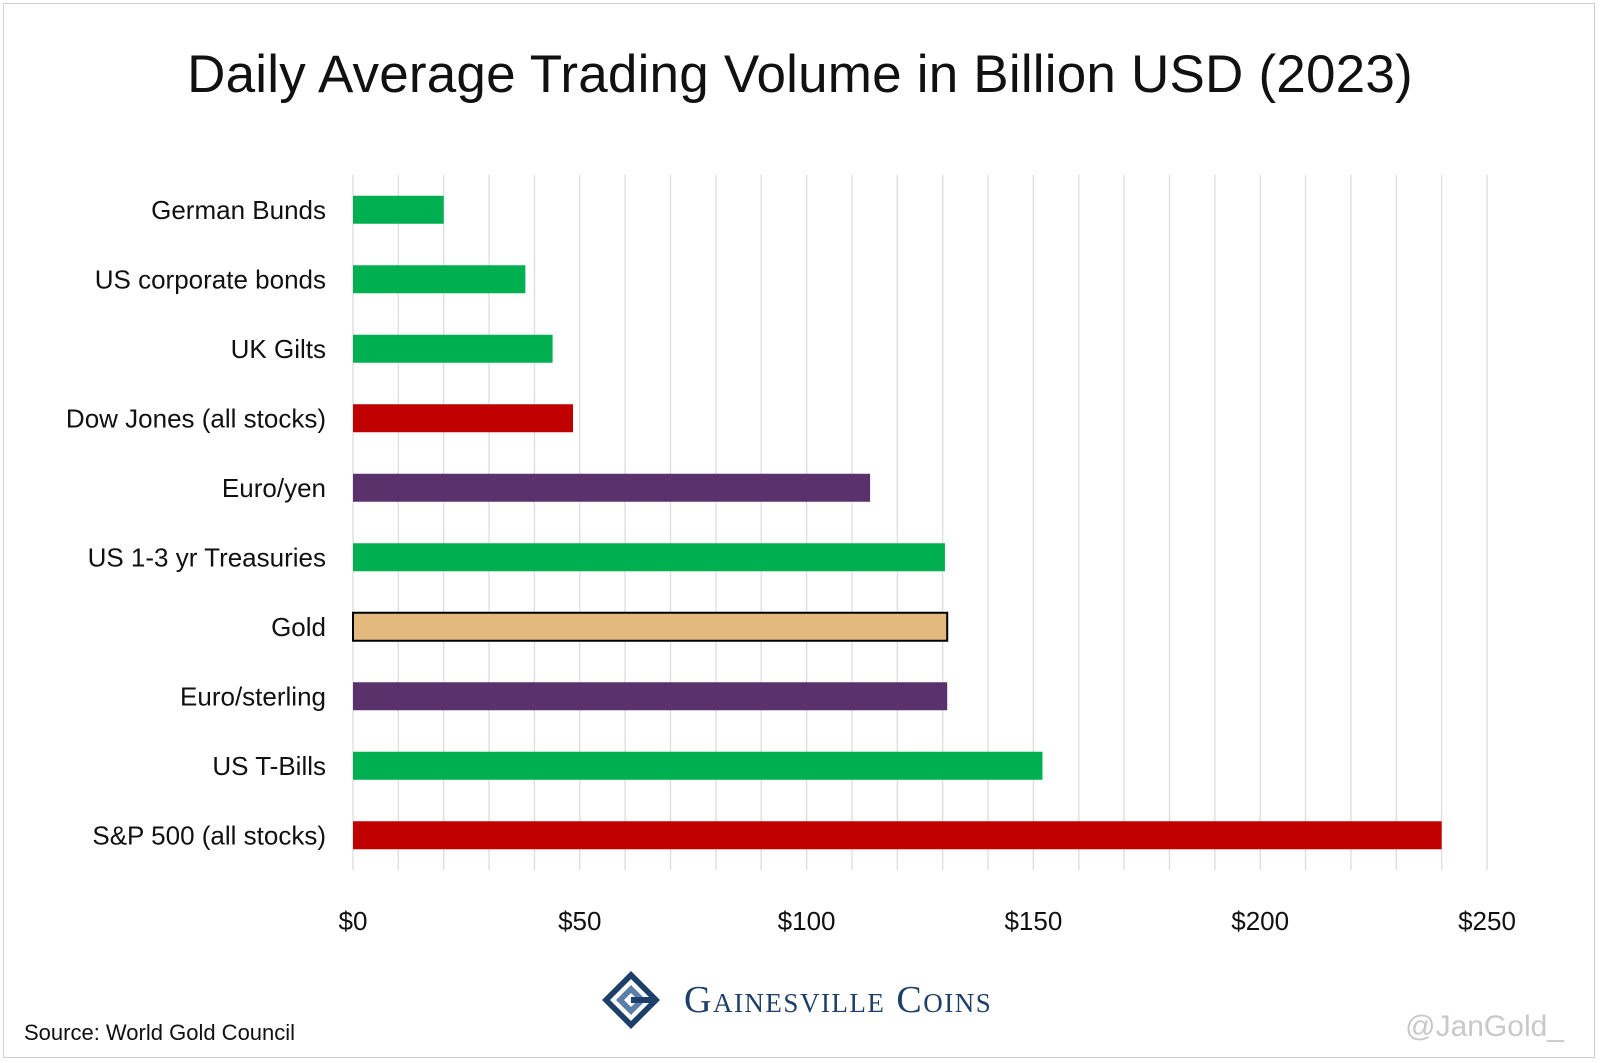 This screenshot has width=1600, height=1063. Describe the element at coordinates (838, 1000) in the screenshot. I see `brand-name: Gainesville Coins` at that location.